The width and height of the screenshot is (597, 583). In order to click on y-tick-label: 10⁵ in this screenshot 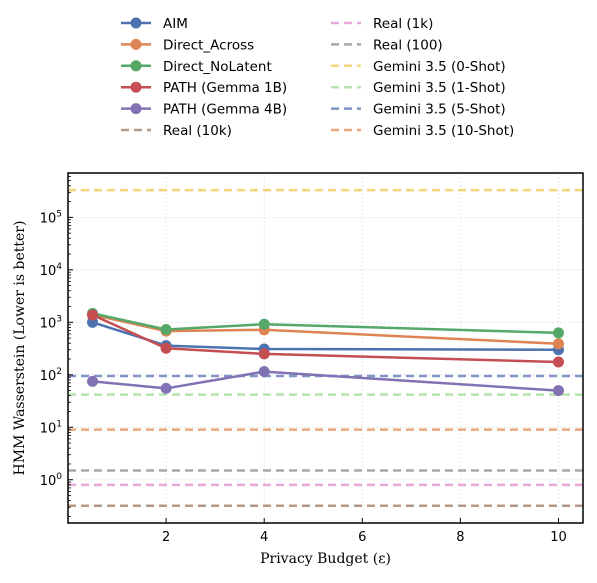, I will do `click(51, 217)`.